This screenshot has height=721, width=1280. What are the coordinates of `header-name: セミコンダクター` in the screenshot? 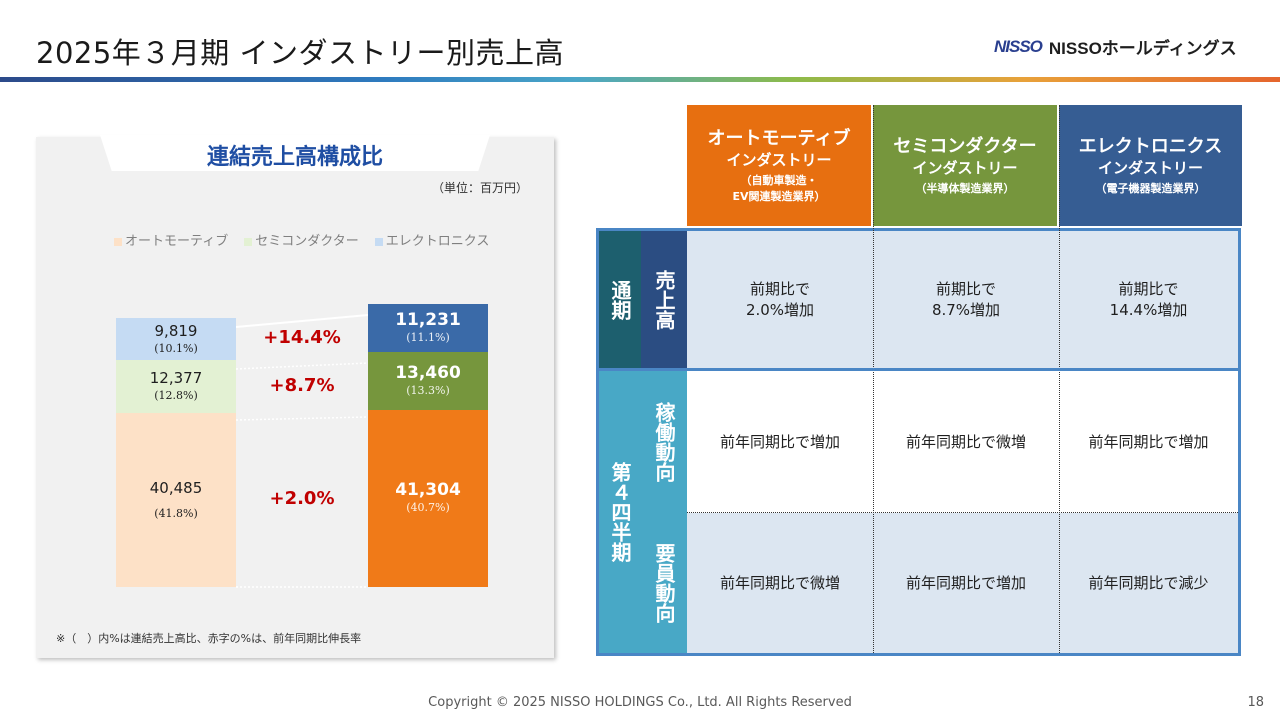 It's located at (965, 146).